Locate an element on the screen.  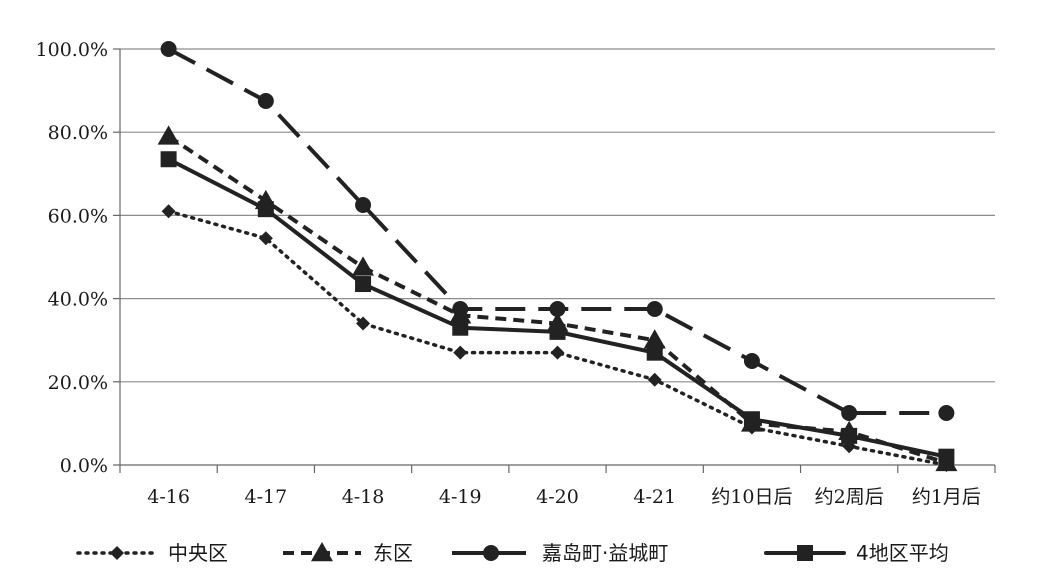
legend-item: 中央区 is located at coordinates (152, 553).